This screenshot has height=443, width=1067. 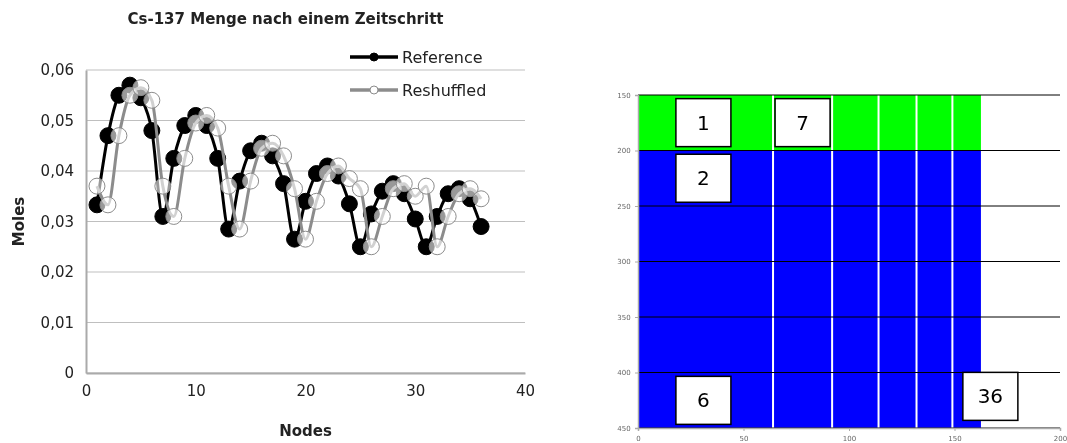 I want to click on x-tick-label: 0, so click(x=86, y=390).